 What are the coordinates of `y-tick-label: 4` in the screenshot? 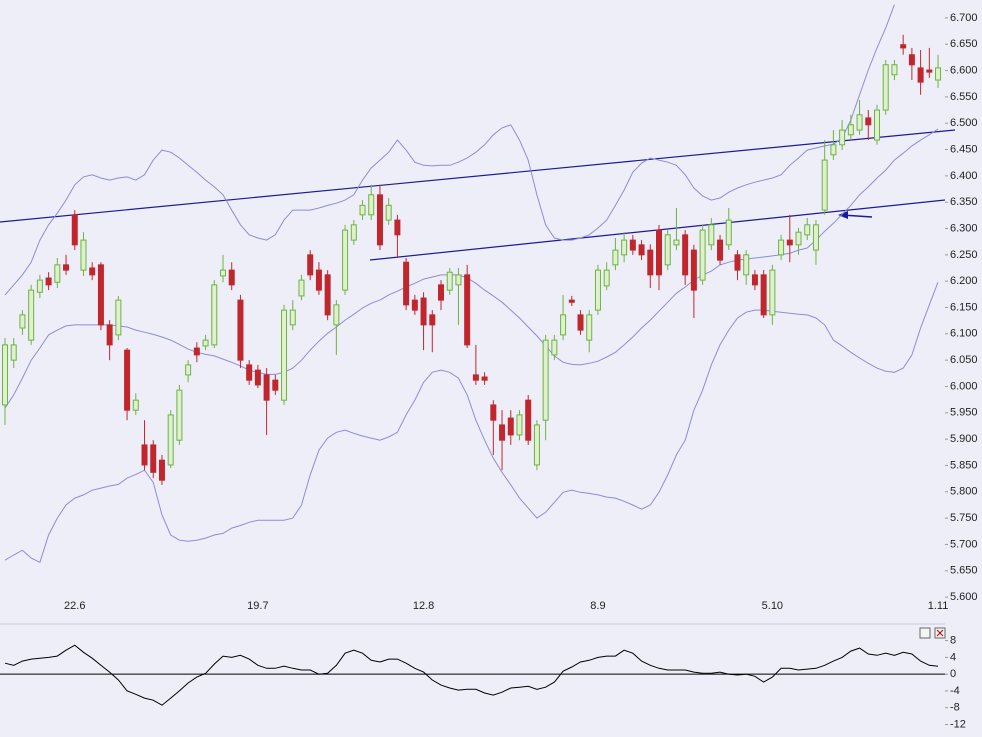 It's located at (953, 657).